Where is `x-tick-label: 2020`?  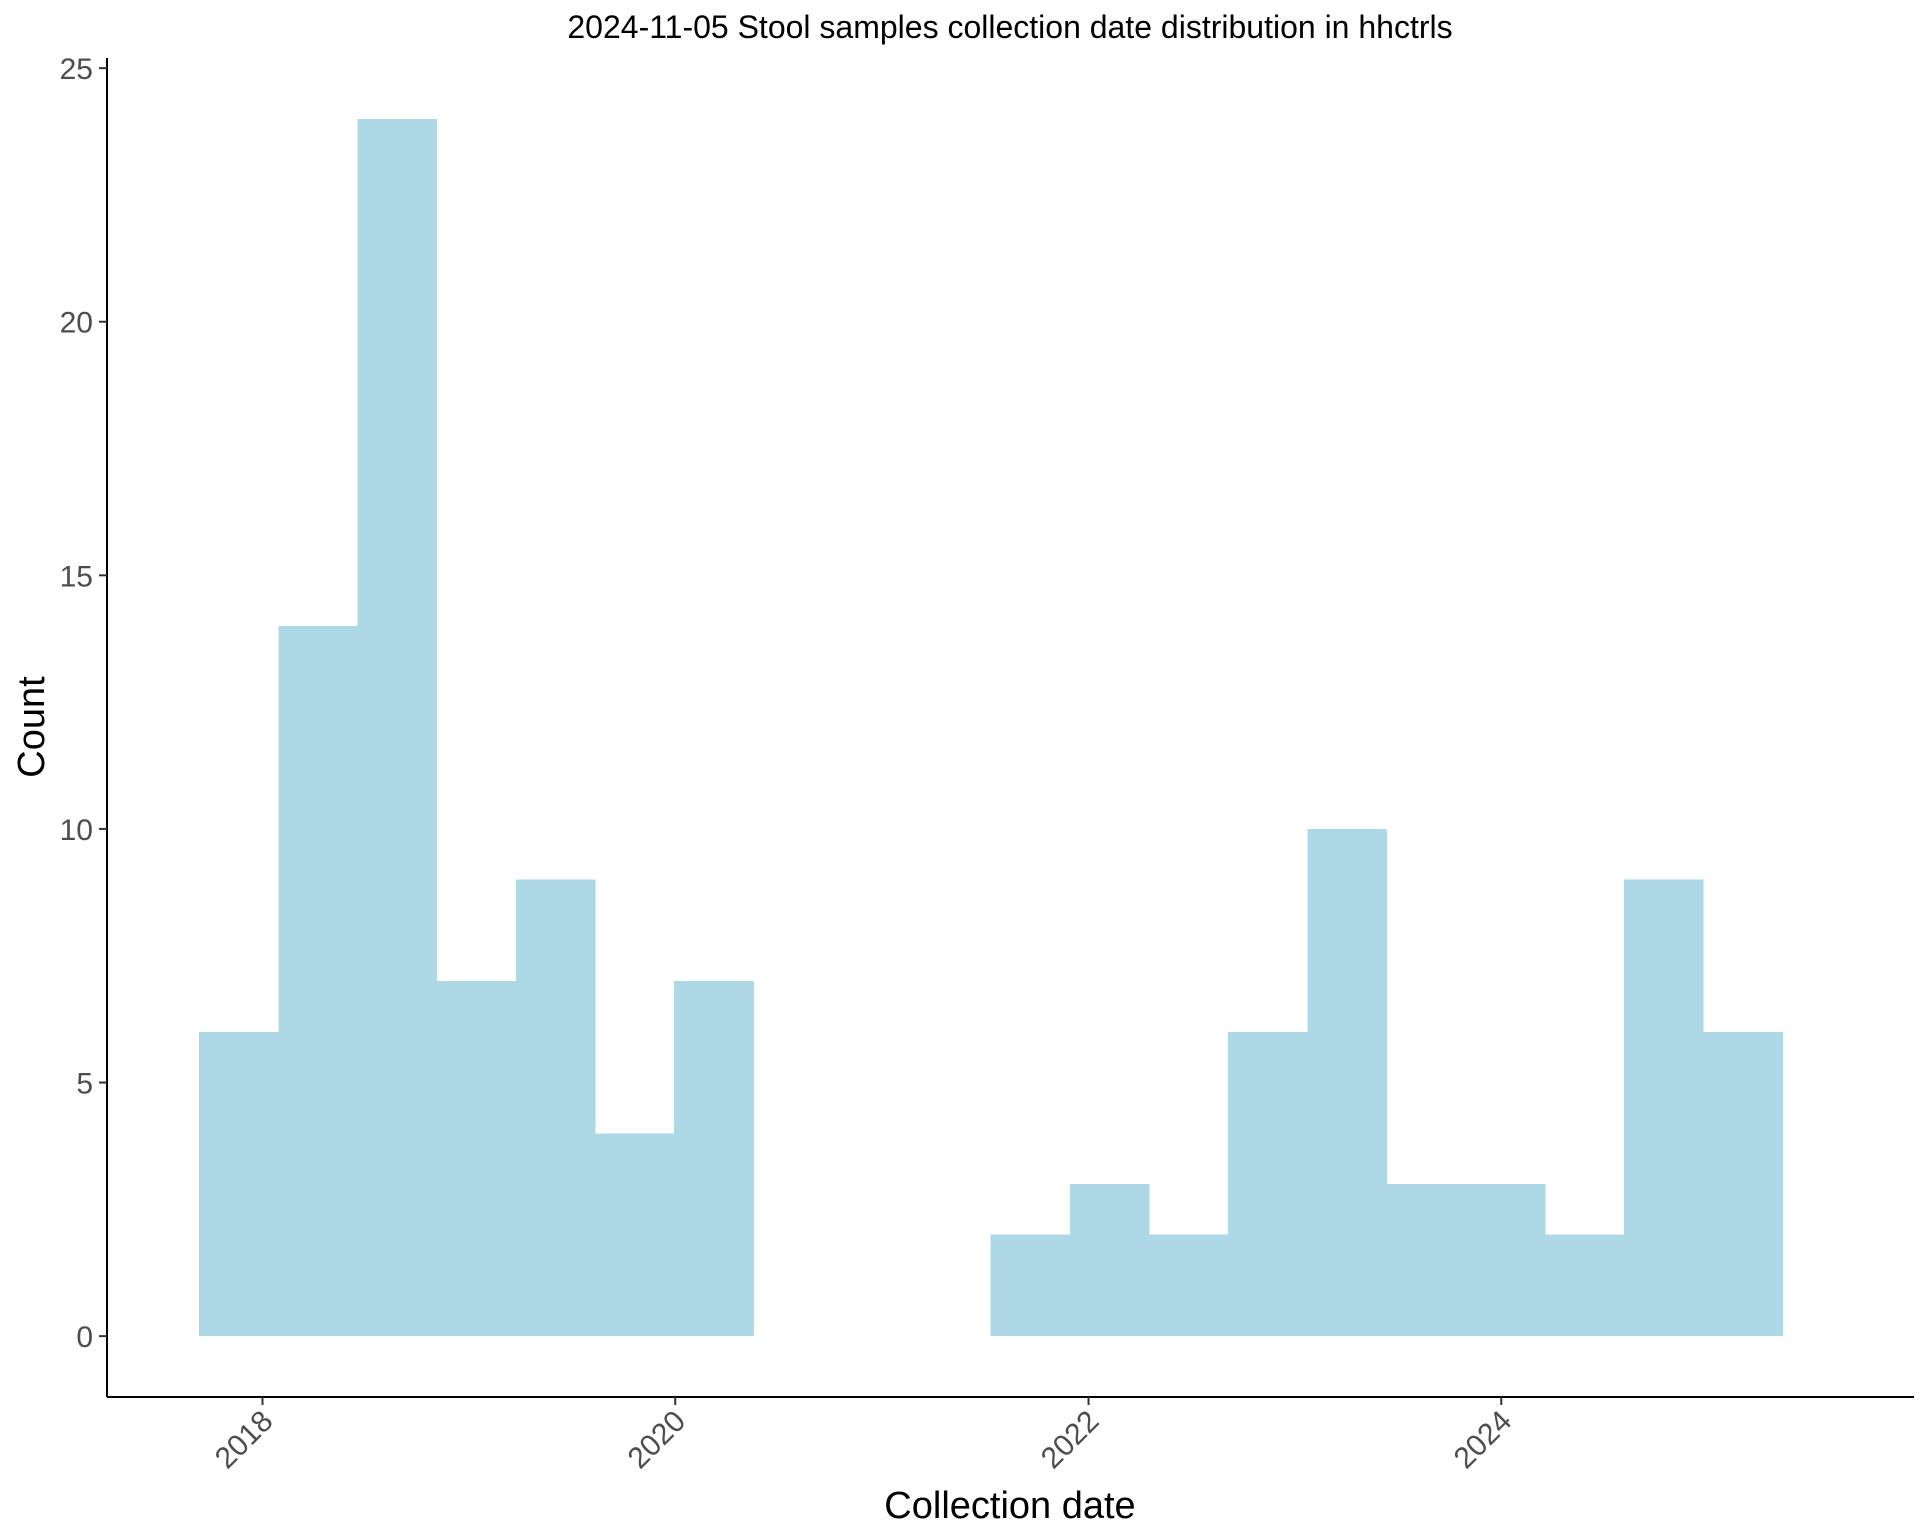 x-tick-label: 2020 is located at coordinates (657, 1440).